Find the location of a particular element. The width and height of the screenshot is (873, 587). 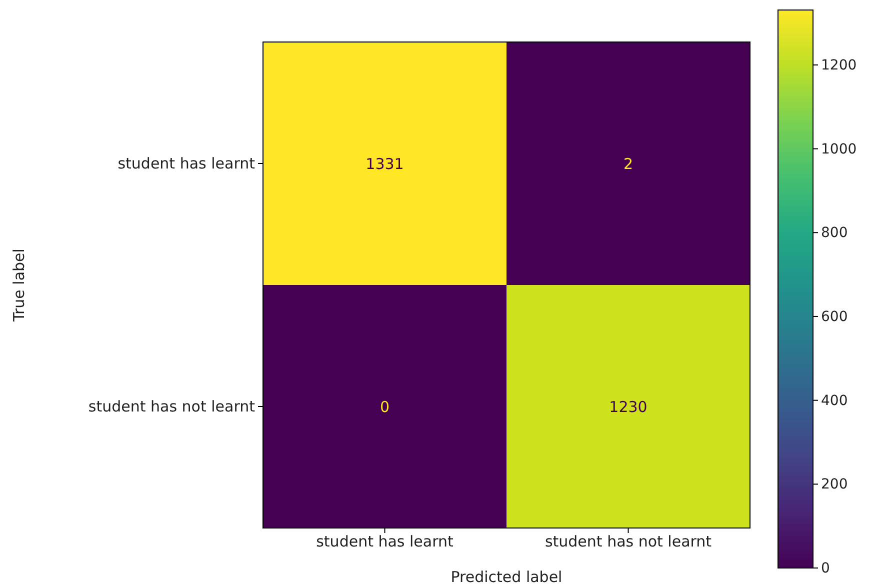

color-bar-label: 800 is located at coordinates (834, 233).